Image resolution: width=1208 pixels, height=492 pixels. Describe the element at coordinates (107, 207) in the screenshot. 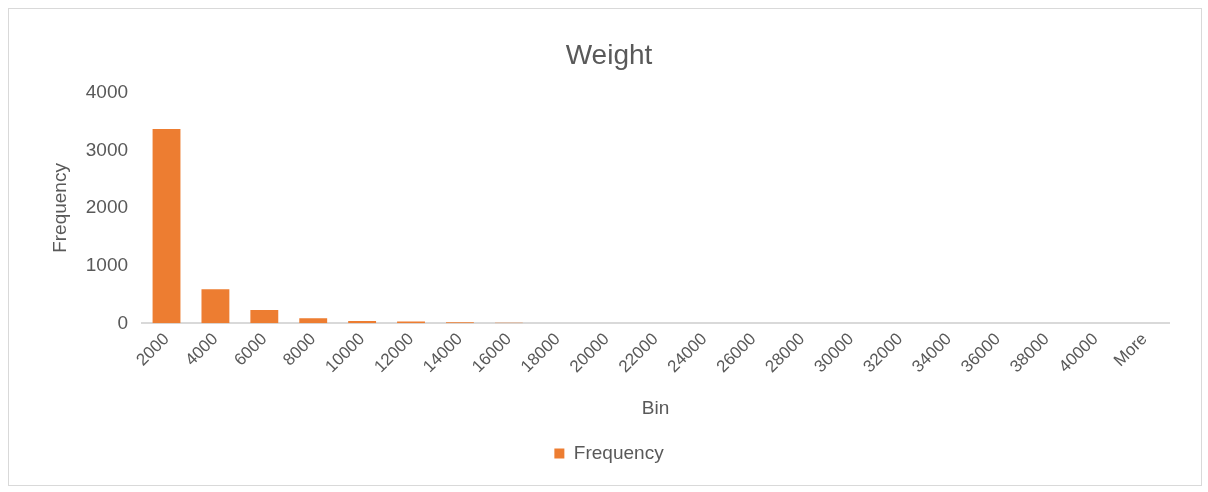

I see `y-tick-label: 2000` at that location.